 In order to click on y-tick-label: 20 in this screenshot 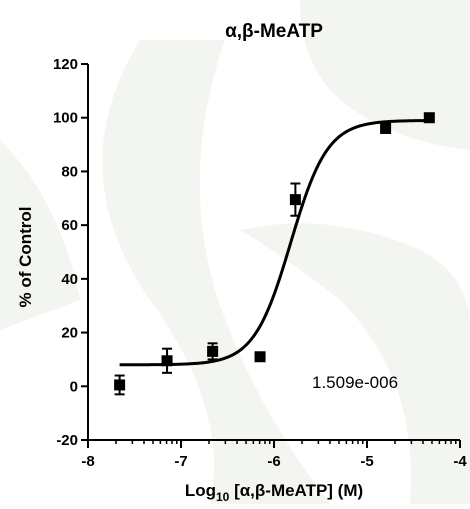, I will do `click(69, 333)`.